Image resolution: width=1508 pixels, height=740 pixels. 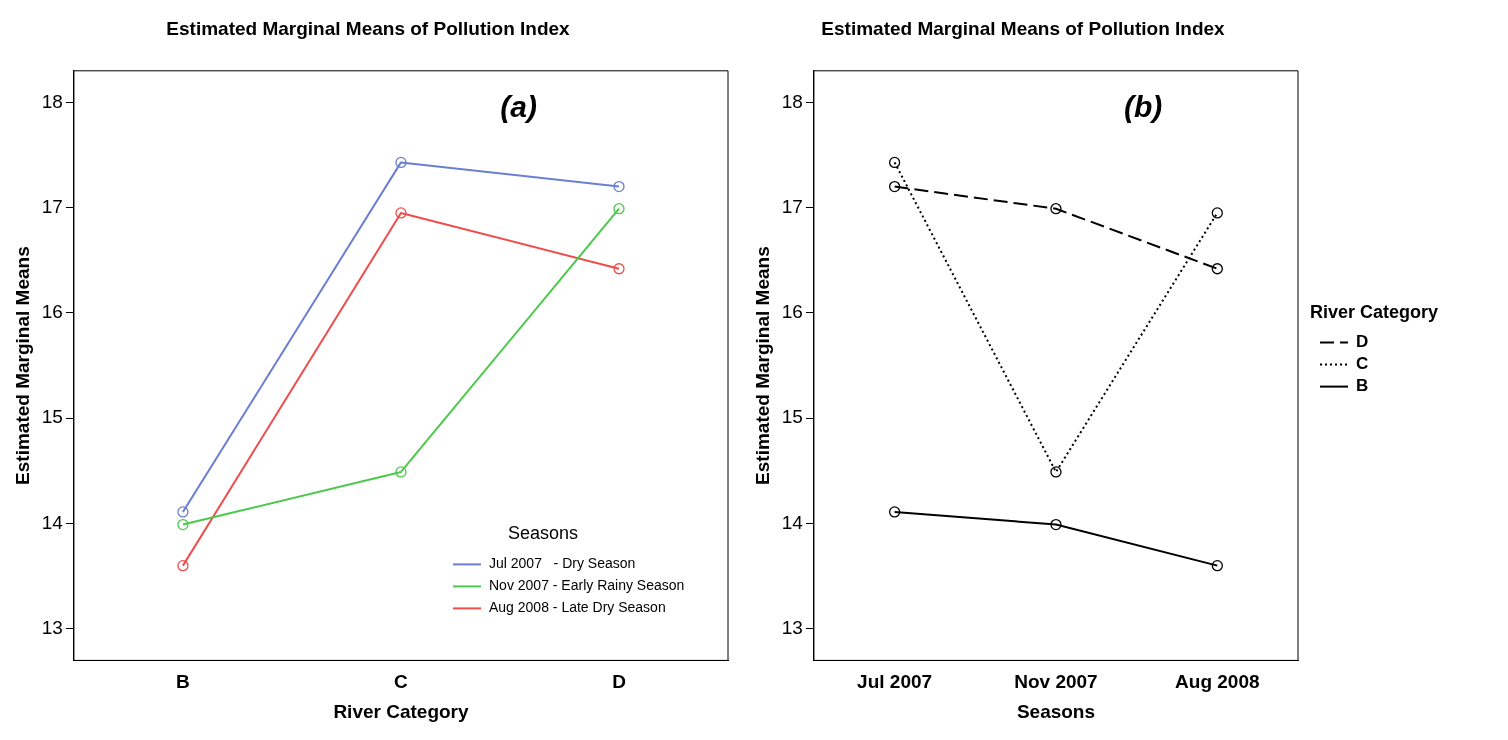 I want to click on x-tick-label: Aug 2008, so click(x=1217, y=682).